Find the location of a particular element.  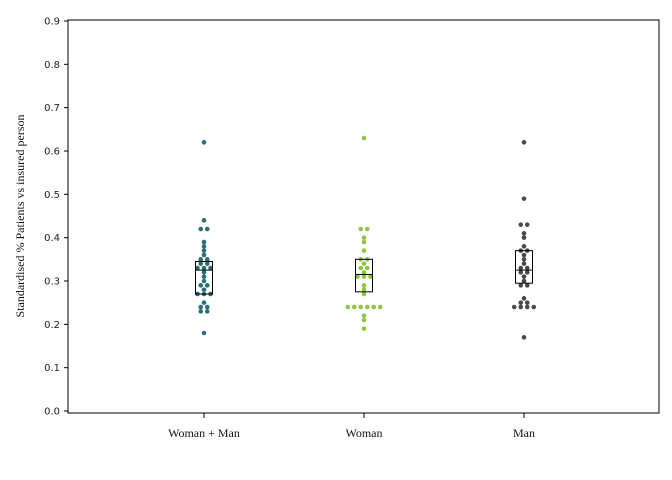

y-tick-label: 0.7 is located at coordinates (52, 108).